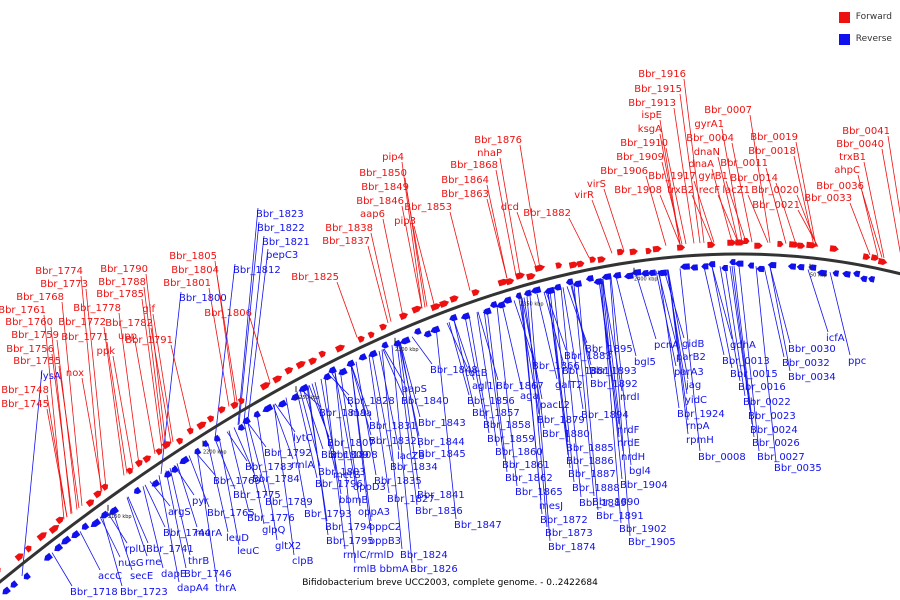 The height and width of the screenshot is (600, 900). What do you see at coordinates (507, 425) in the screenshot?
I see `reverse-gene-label: Bbr_1858` at bounding box center [507, 425].